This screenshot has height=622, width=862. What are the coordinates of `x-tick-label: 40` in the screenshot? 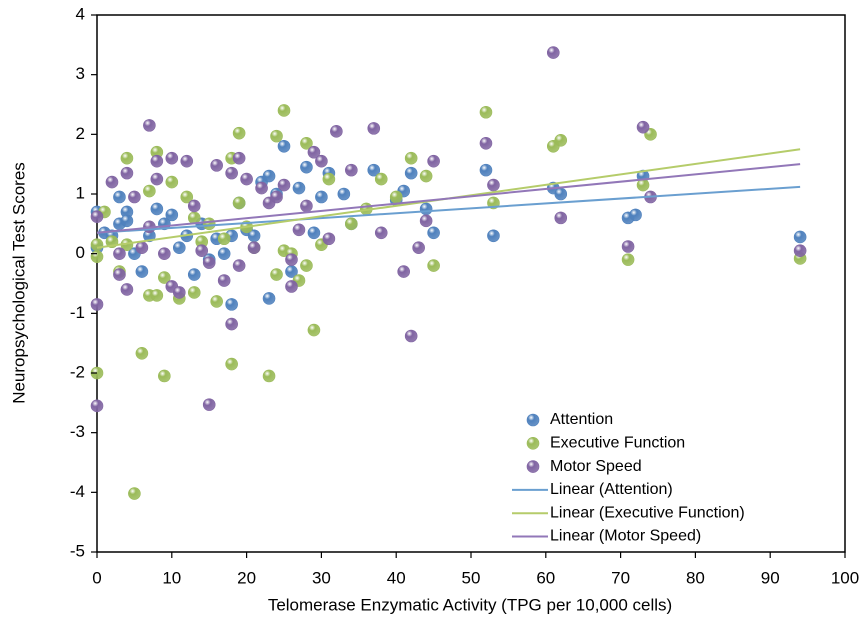 It's located at (396, 577).